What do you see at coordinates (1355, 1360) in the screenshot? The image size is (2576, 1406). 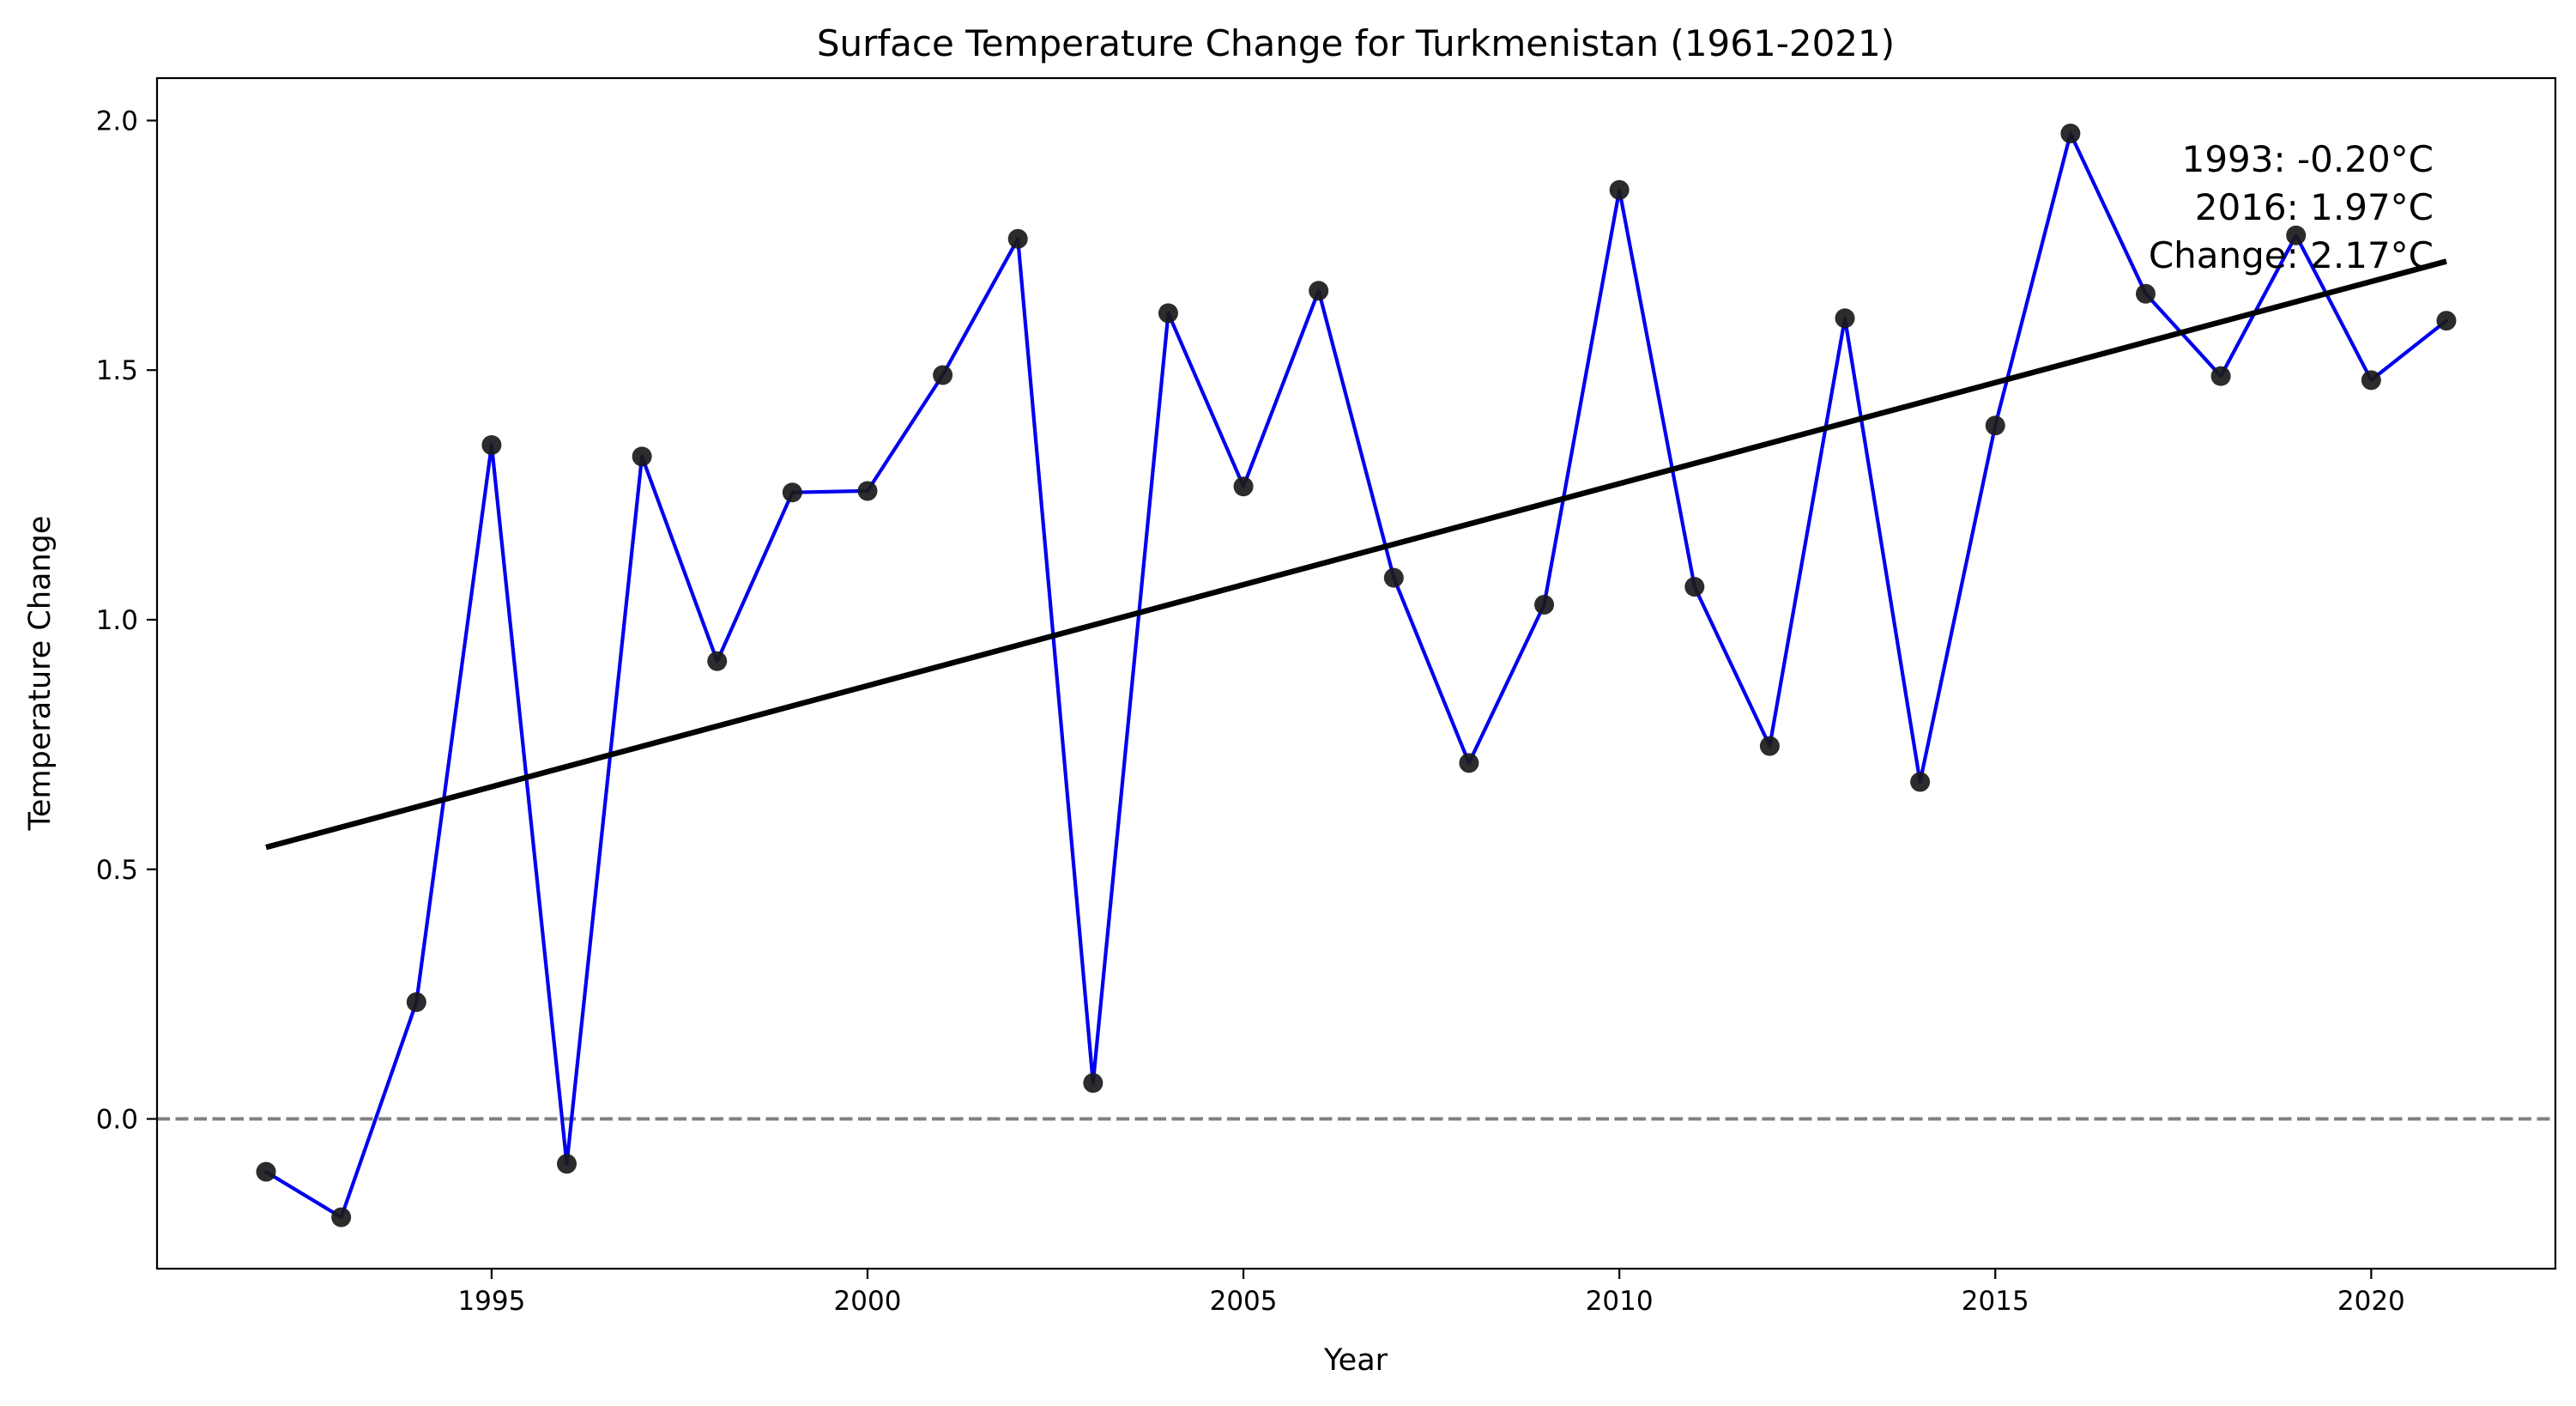 I see `x-axis-title: Year` at bounding box center [1355, 1360].